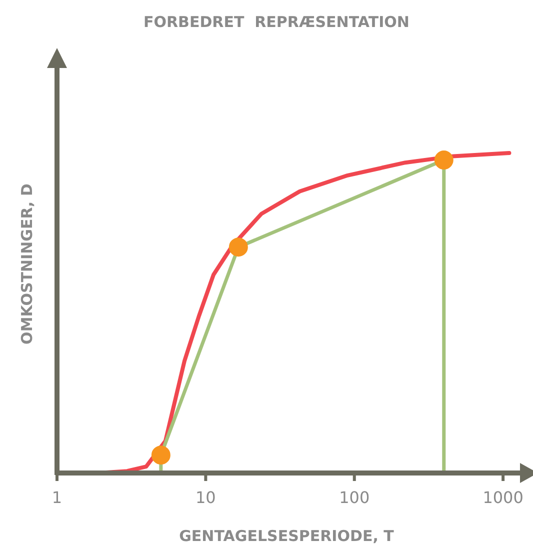  What do you see at coordinates (287, 536) in the screenshot?
I see `x-axis-title: GENTAGELSESPERIODE, T` at bounding box center [287, 536].